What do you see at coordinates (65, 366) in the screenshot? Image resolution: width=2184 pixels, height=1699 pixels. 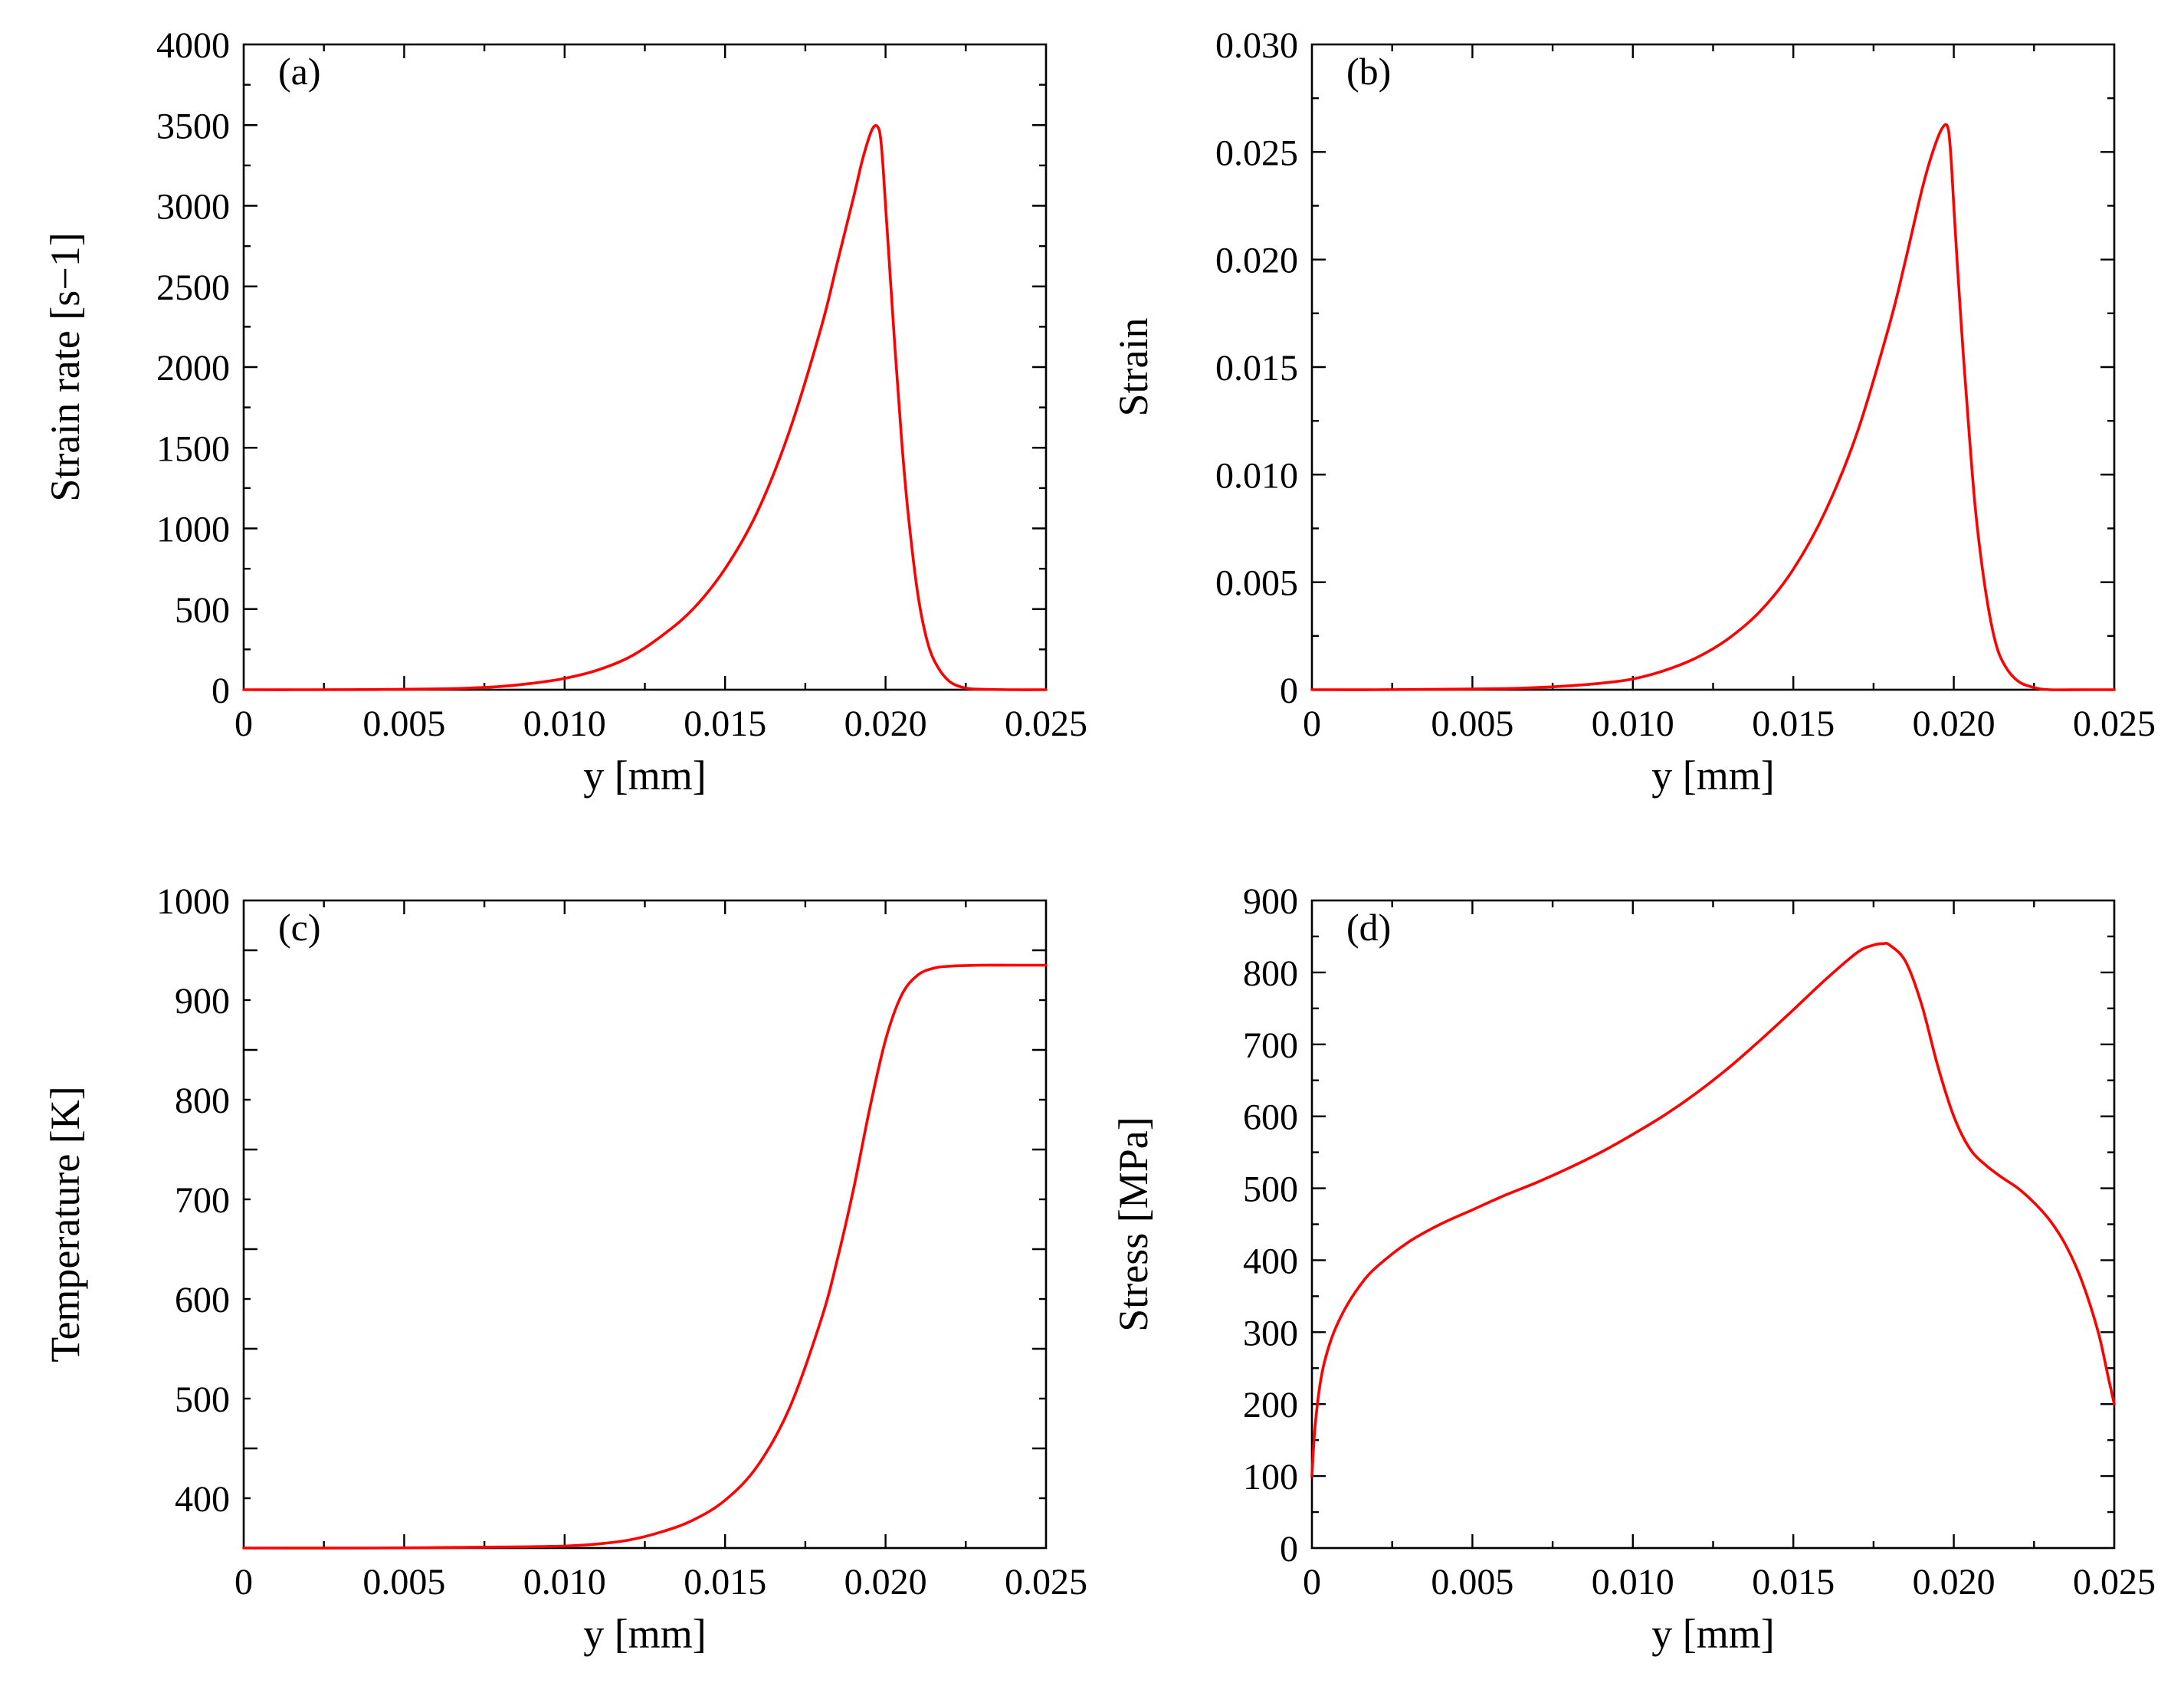 I see `y-axis-label: Strain rate [s−1]` at bounding box center [65, 366].